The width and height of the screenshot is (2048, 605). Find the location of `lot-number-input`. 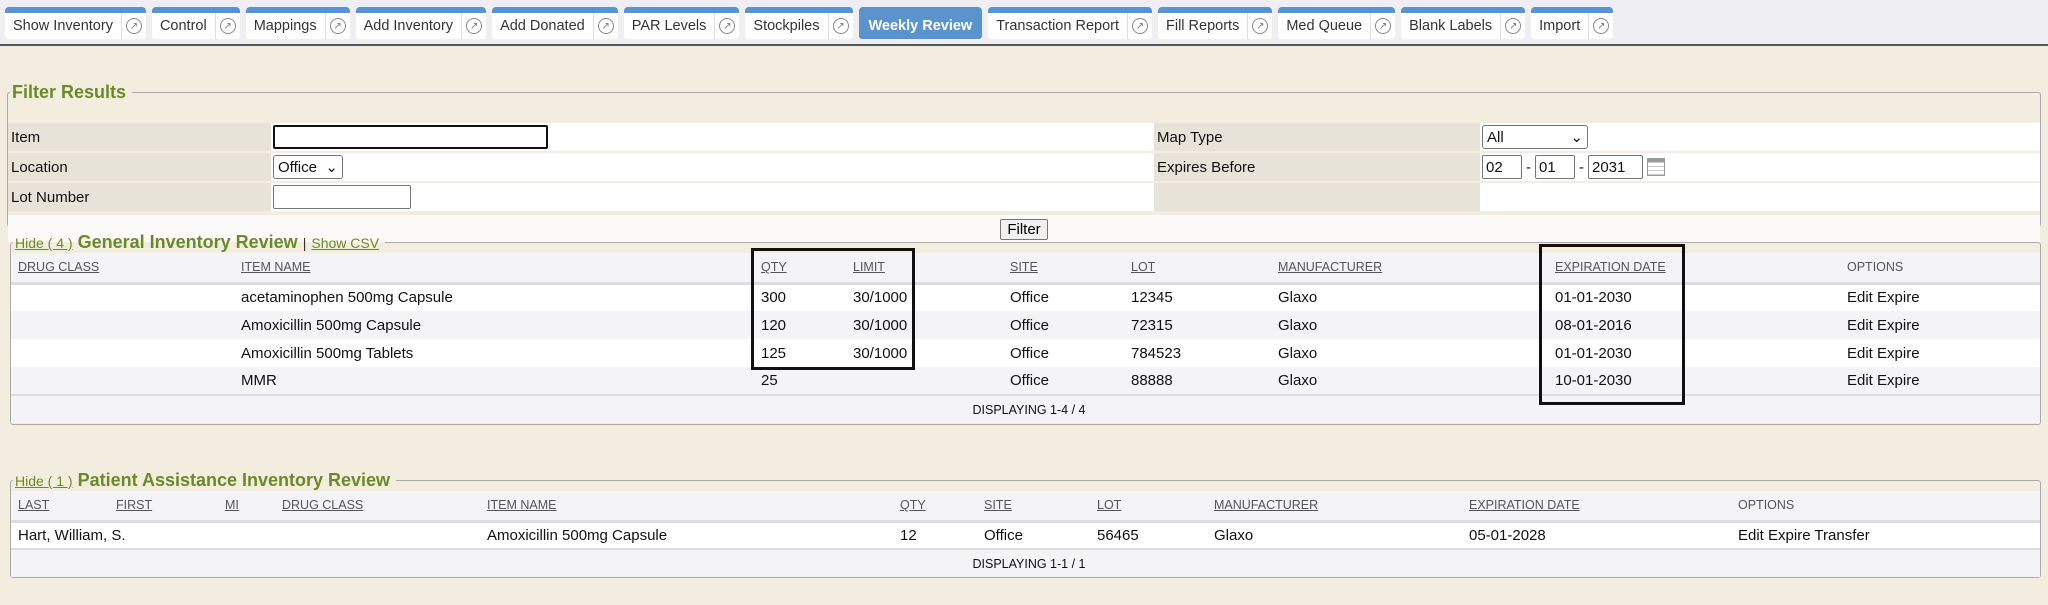

lot-number-input is located at coordinates (342, 197).